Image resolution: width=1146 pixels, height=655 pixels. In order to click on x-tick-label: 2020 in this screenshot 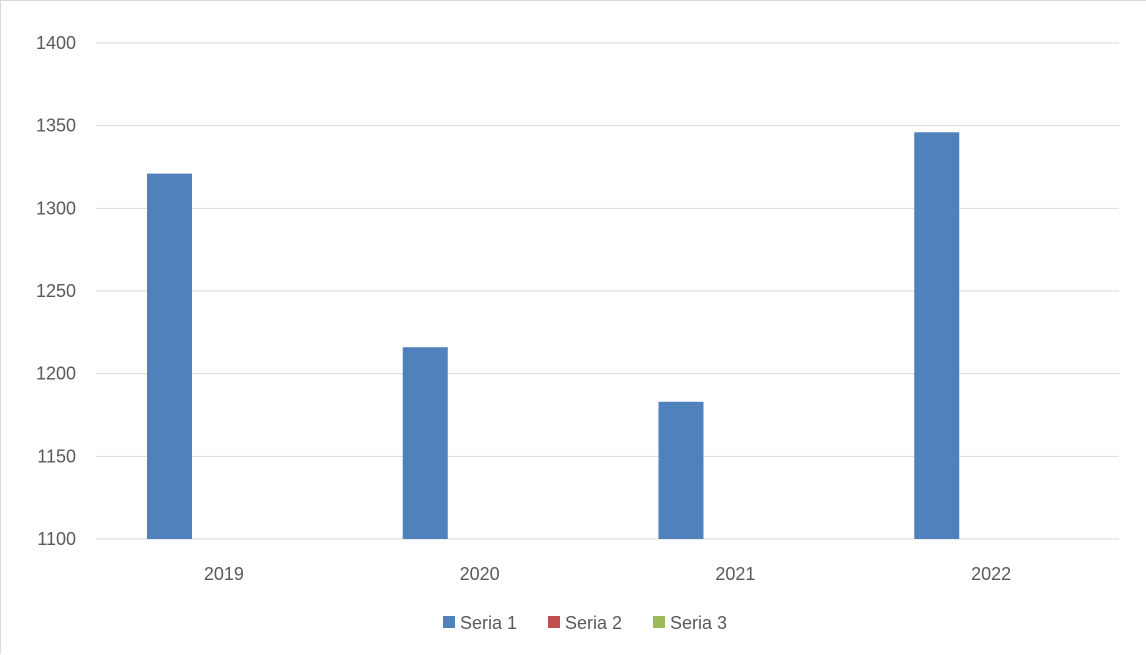, I will do `click(480, 574)`.